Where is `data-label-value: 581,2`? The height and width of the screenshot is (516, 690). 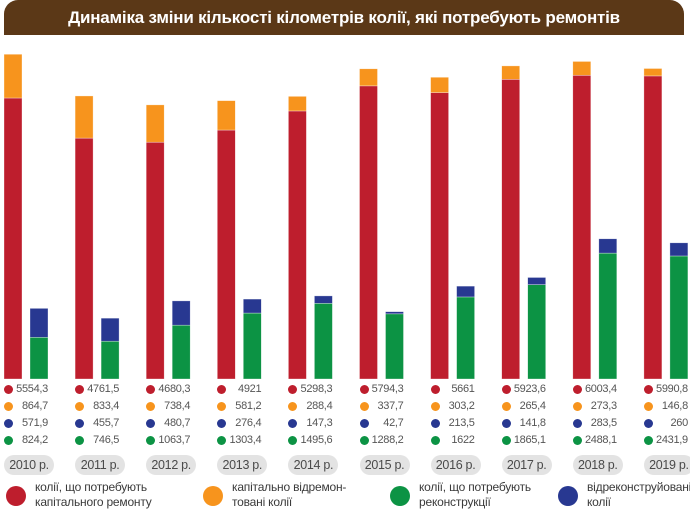
data-label-value: 581,2 is located at coordinates (248, 406).